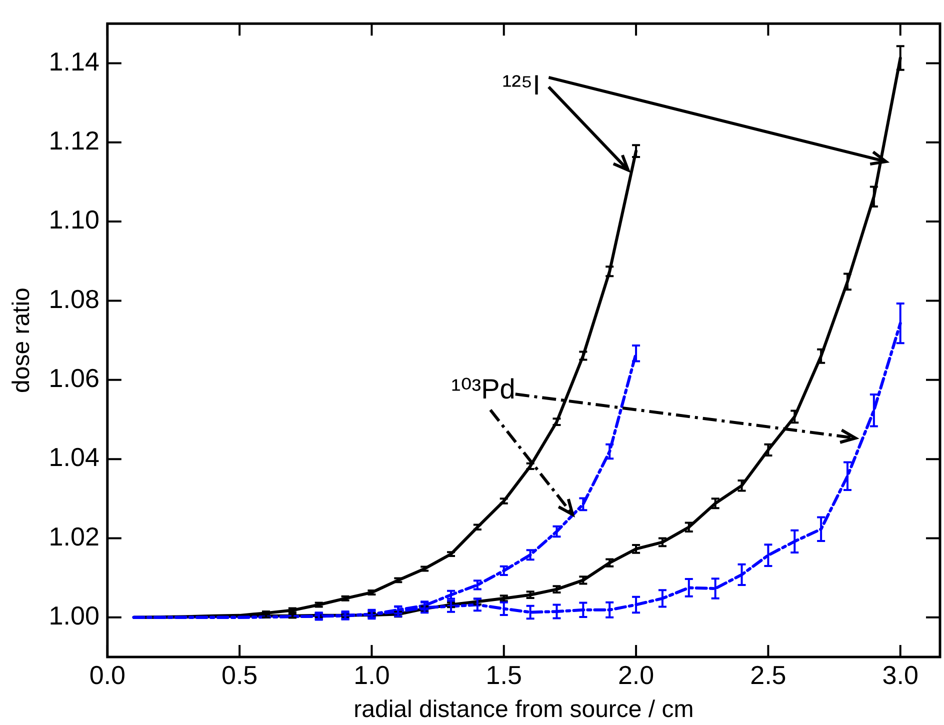 The image size is (944, 725). I want to click on x-tick-label: 1.5, so click(504, 675).